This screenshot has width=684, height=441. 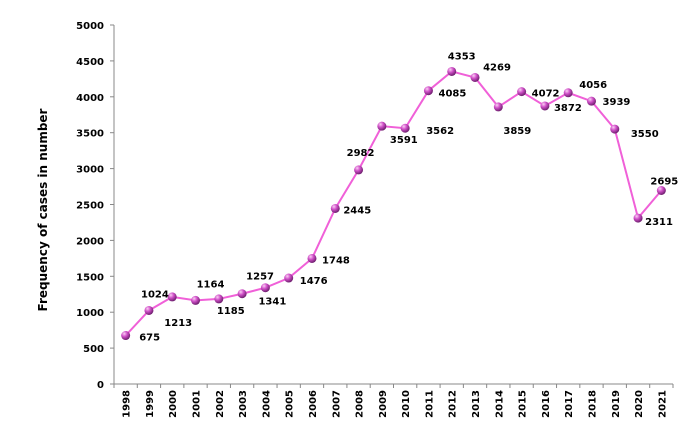 I want to click on x-tick-label: 2018, so click(x=592, y=404).